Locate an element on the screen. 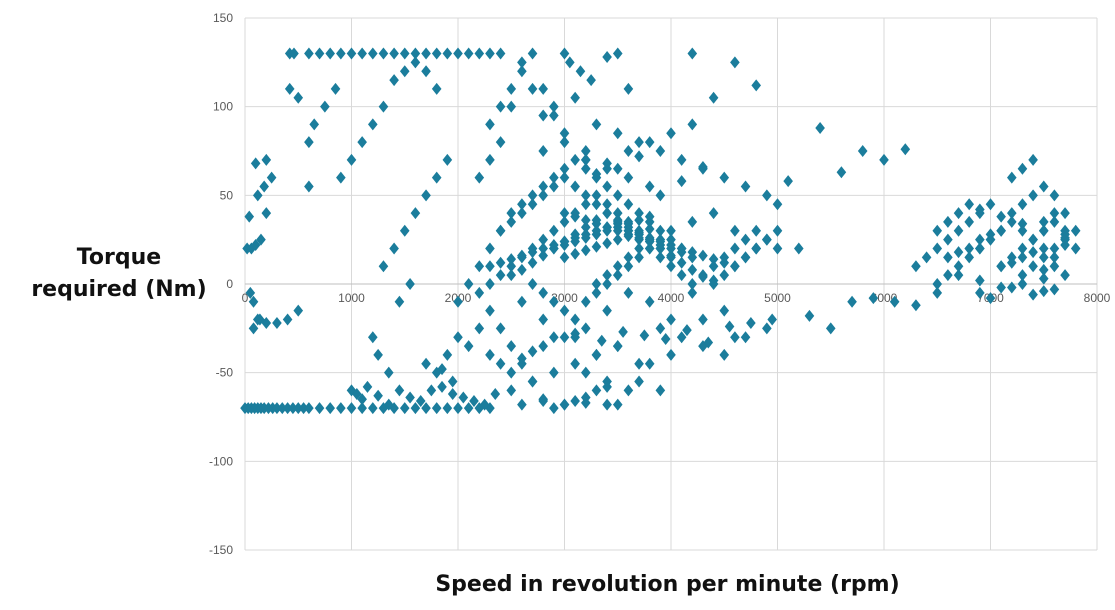 Image resolution: width=1115 pixels, height=610 pixels. y-tick-label: 100 is located at coordinates (223, 107).